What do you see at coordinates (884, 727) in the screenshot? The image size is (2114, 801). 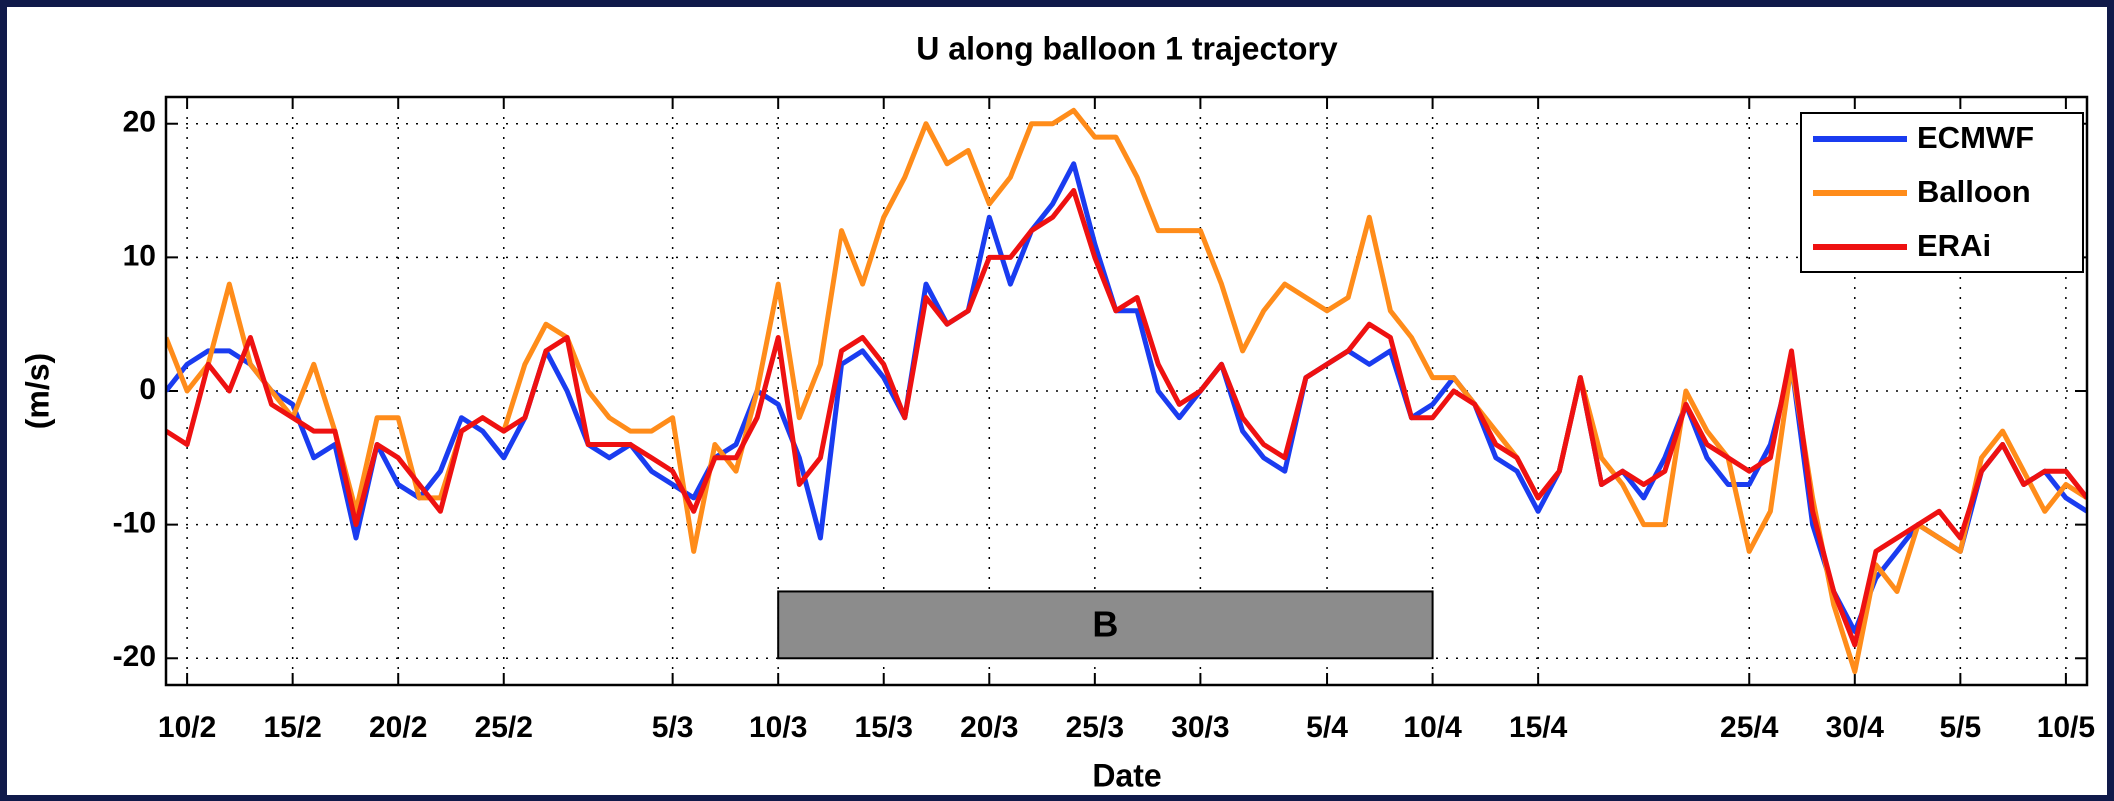 I see `x-tick-label: 15/3` at bounding box center [884, 727].